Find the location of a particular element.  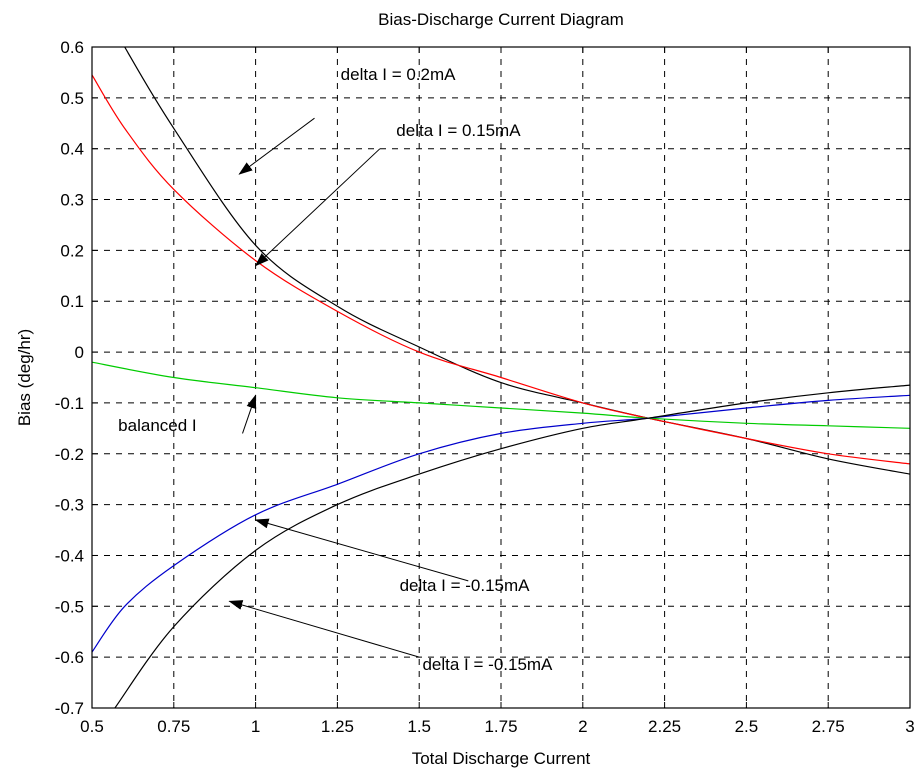

x-tick-label: 2.5 is located at coordinates (747, 726).